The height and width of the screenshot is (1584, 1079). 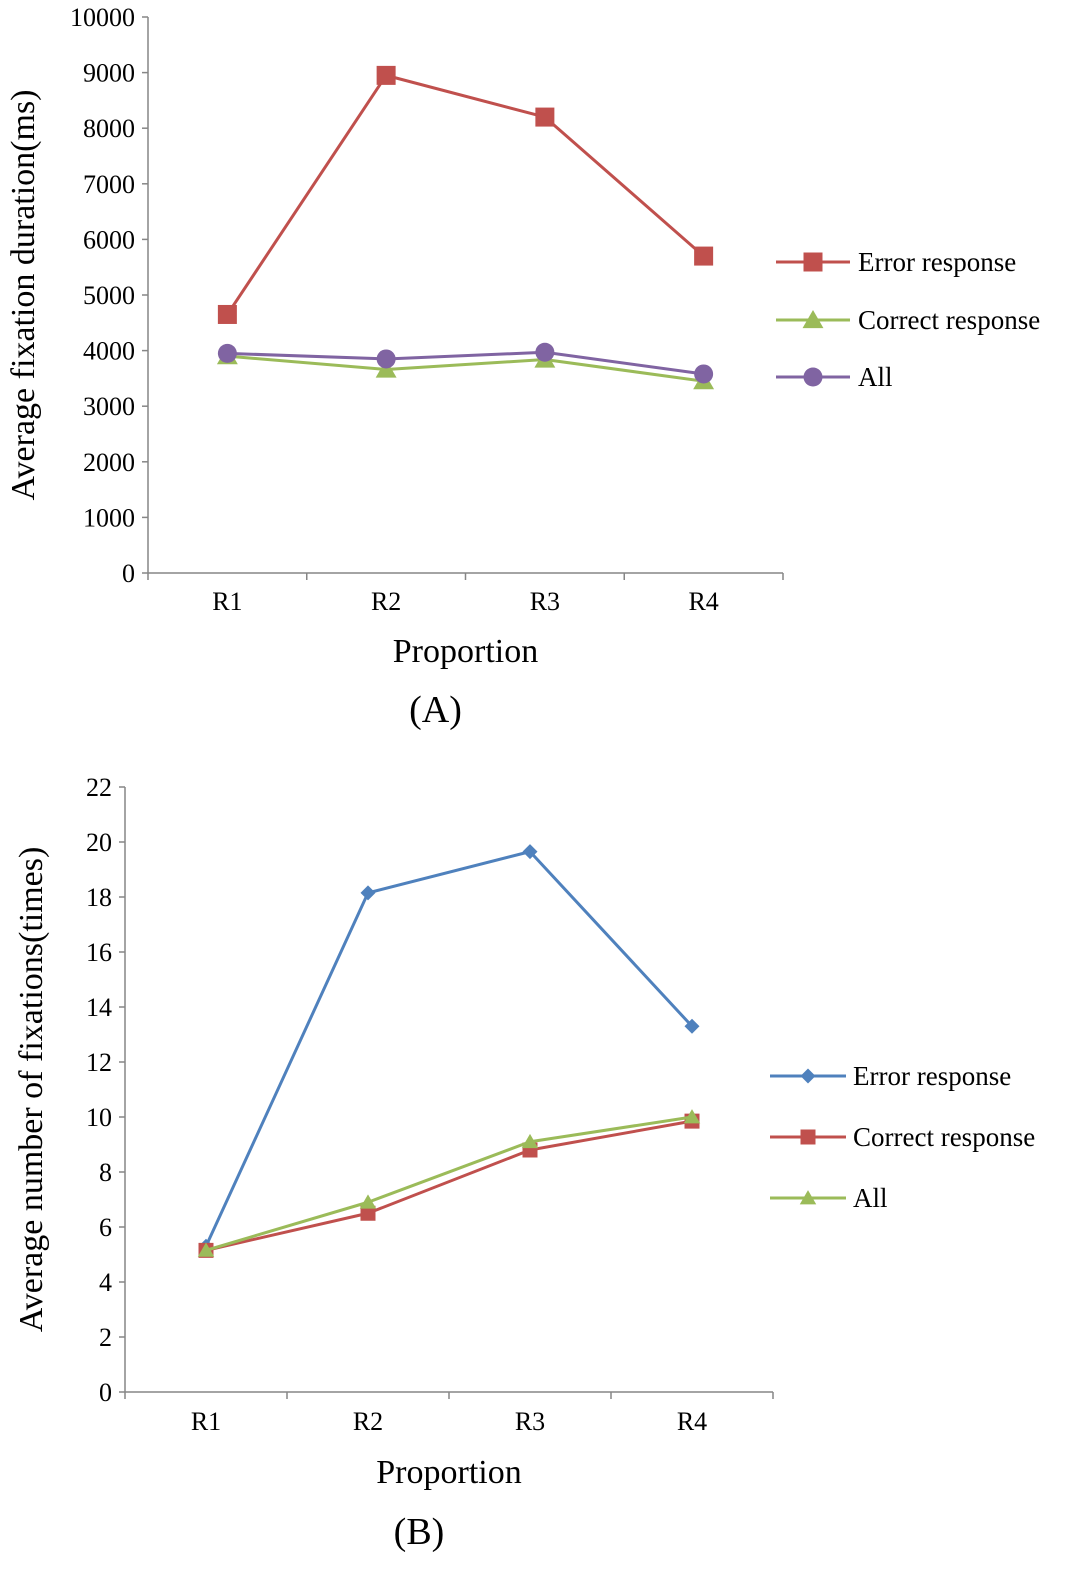 What do you see at coordinates (99, 1007) in the screenshot?
I see `y-tick-label: 14` at bounding box center [99, 1007].